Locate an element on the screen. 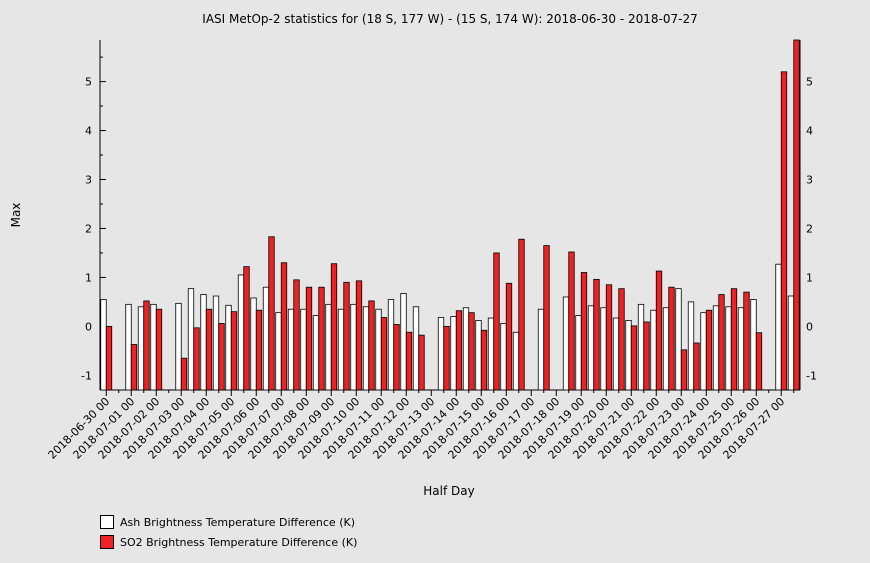 The width and height of the screenshot is (870, 563). y-tick-label-left: 4 is located at coordinates (88, 131).